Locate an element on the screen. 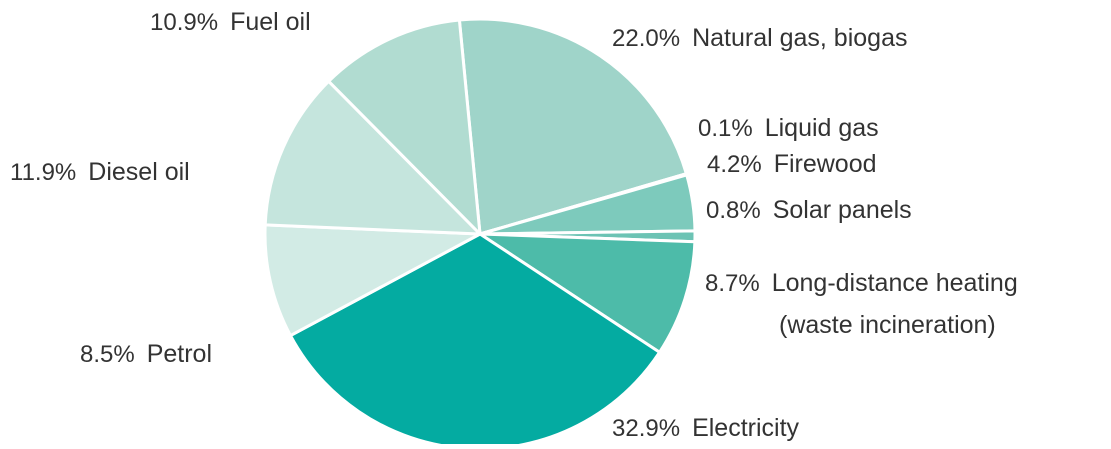 Image resolution: width=1111 pixels, height=449 pixels. slice-value-label: 0.8% is located at coordinates (733, 210).